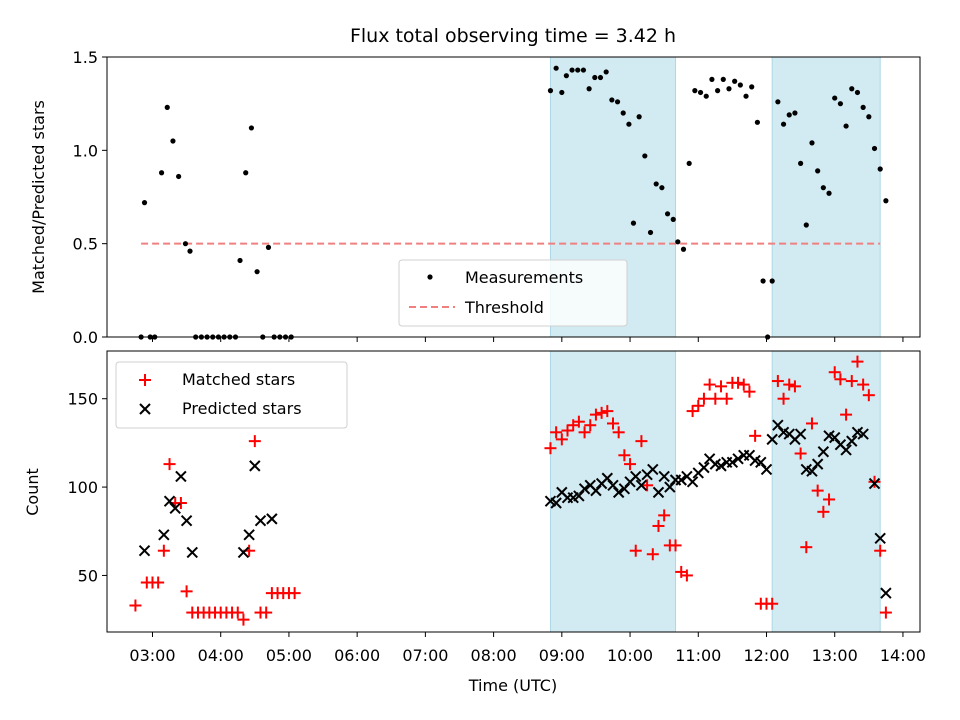  I want to click on x-tick-label: 11:00, so click(698, 655).